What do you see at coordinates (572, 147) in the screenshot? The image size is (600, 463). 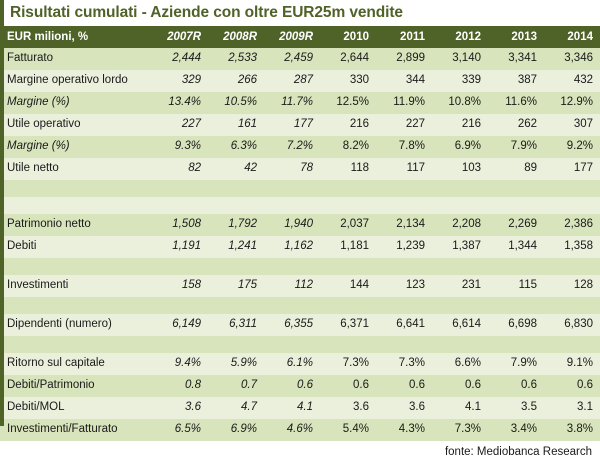 I see `cell-value: 9.2%` at bounding box center [572, 147].